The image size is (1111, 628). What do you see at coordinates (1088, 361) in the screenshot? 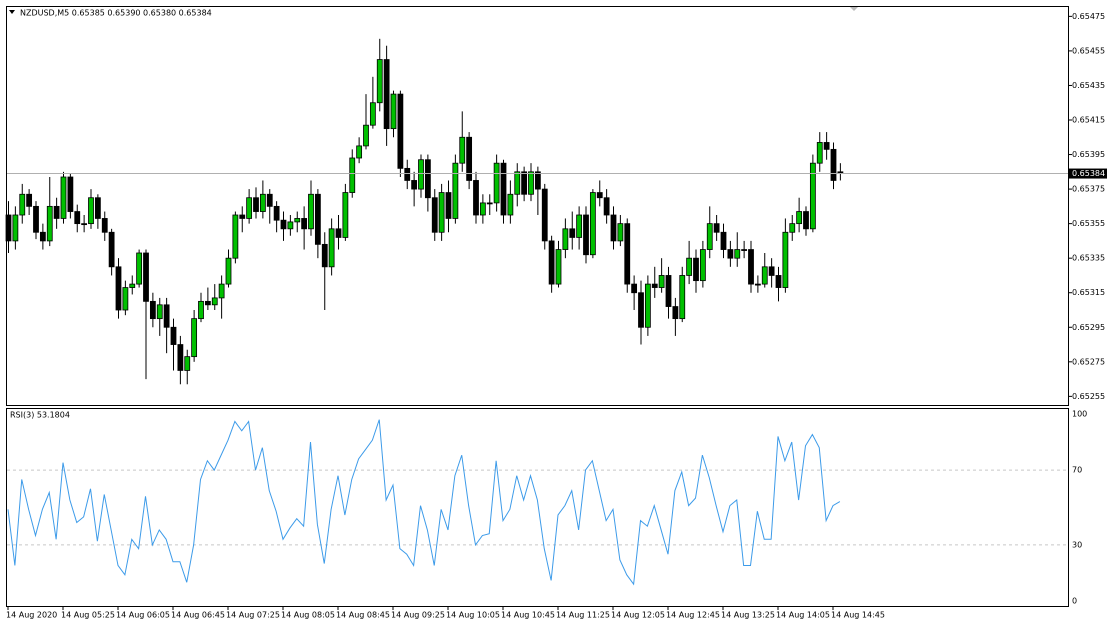
I see `y-tick-label: 0.65275` at bounding box center [1088, 361].